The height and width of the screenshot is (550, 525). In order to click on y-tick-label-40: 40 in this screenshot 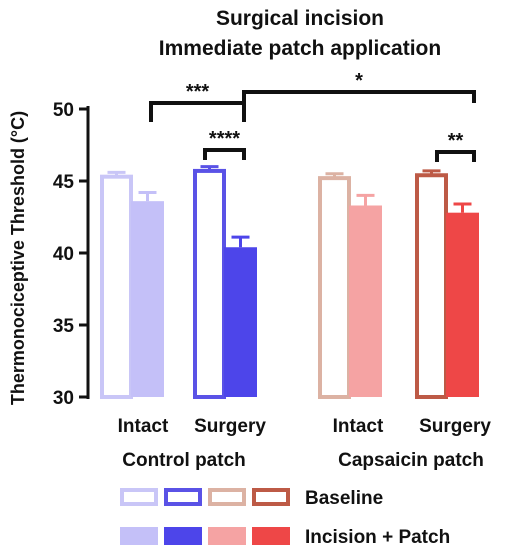, I will do `click(63, 254)`.